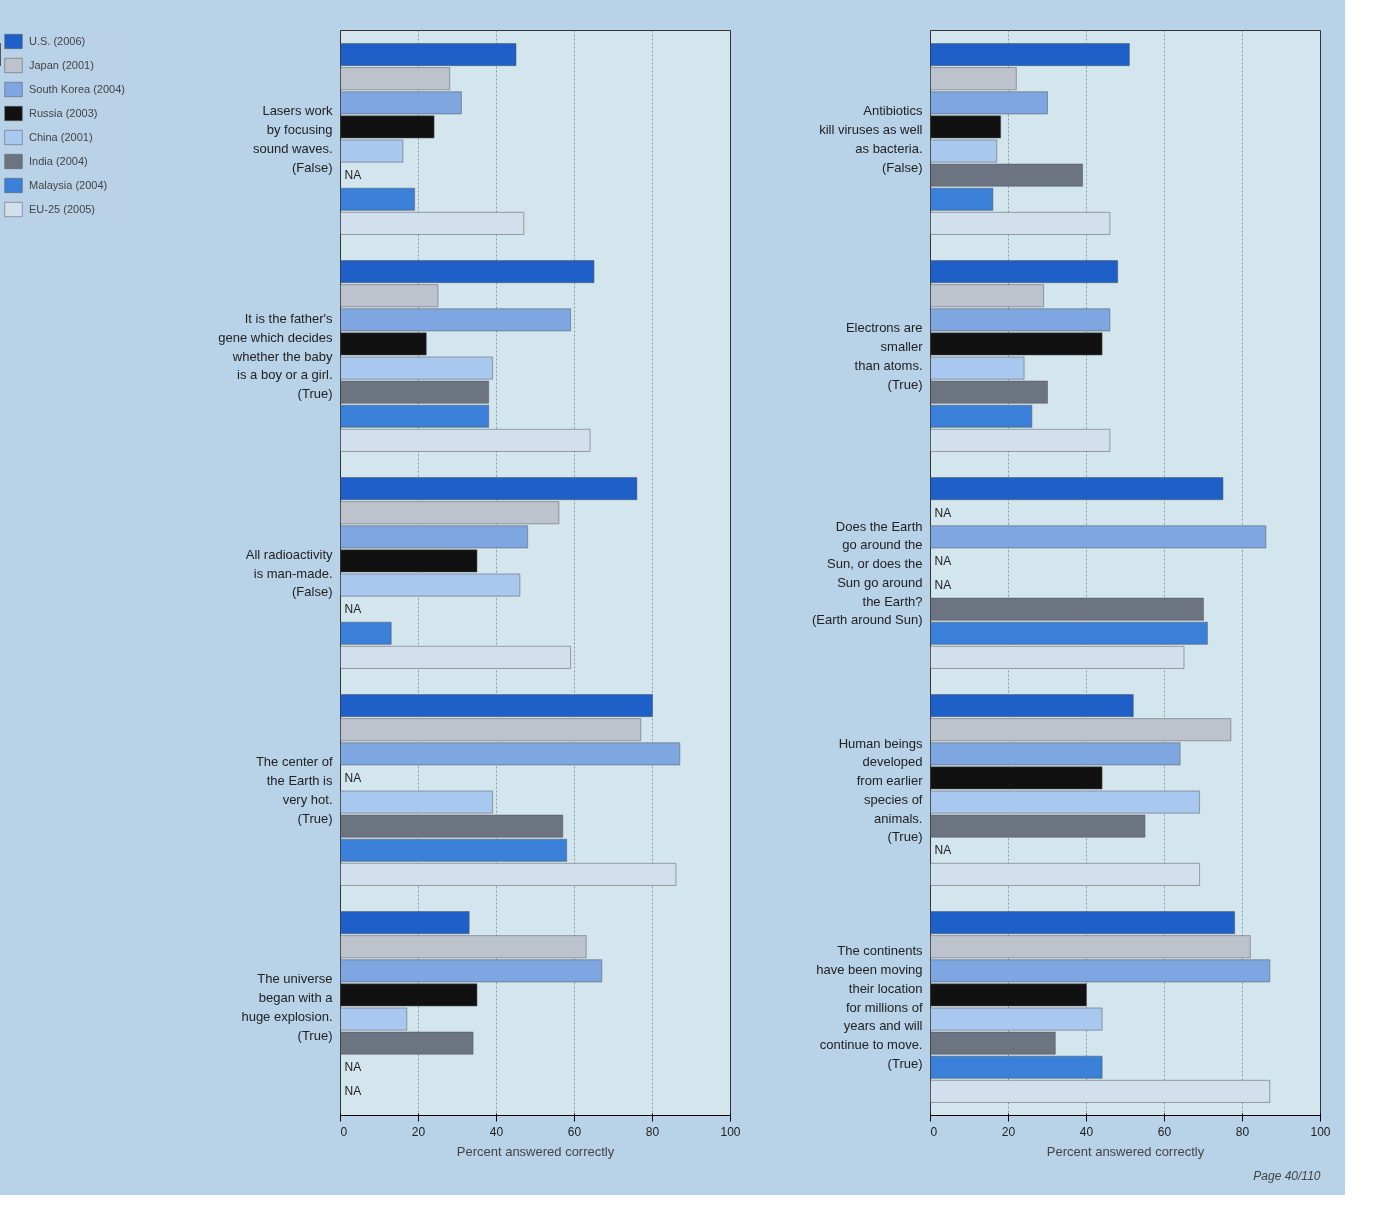 The width and height of the screenshot is (1397, 1208). What do you see at coordinates (61, 137) in the screenshot?
I see `legend-label: China (2001)` at bounding box center [61, 137].